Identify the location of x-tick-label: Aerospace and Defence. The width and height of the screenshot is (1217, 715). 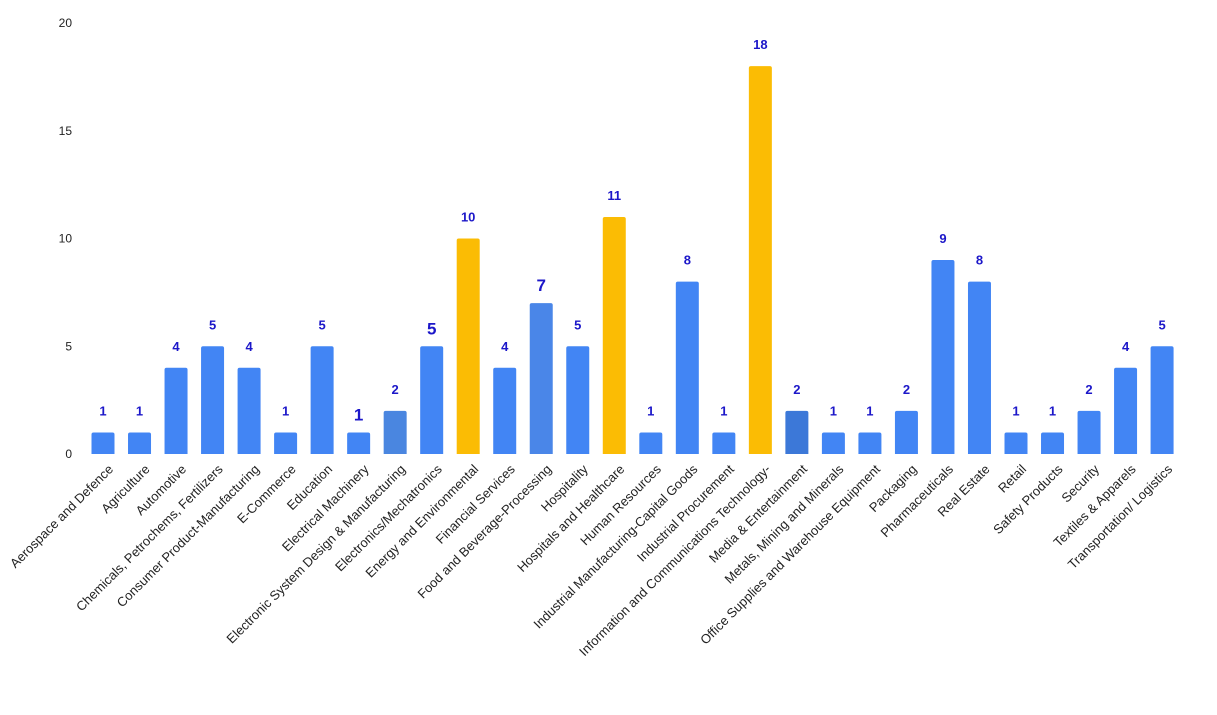
(61, 516).